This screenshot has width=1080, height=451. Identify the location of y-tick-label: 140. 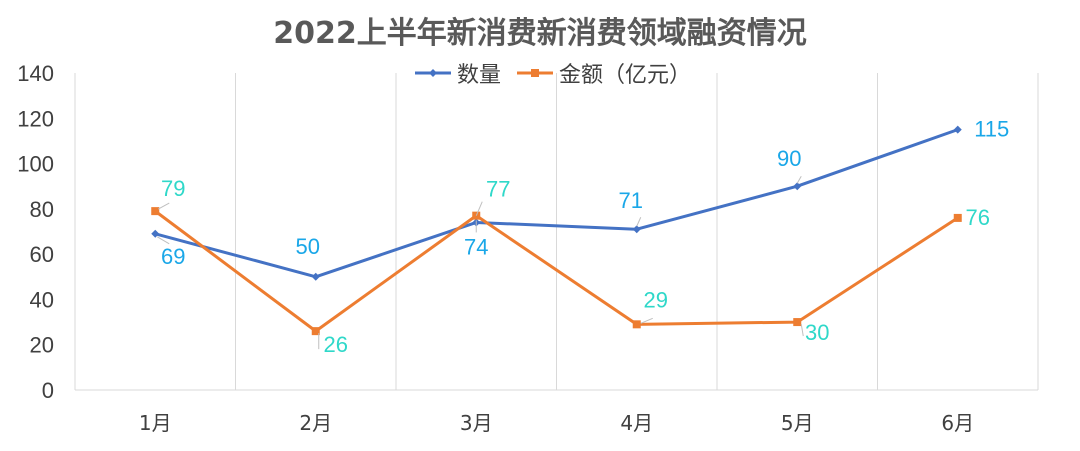
(35, 73).